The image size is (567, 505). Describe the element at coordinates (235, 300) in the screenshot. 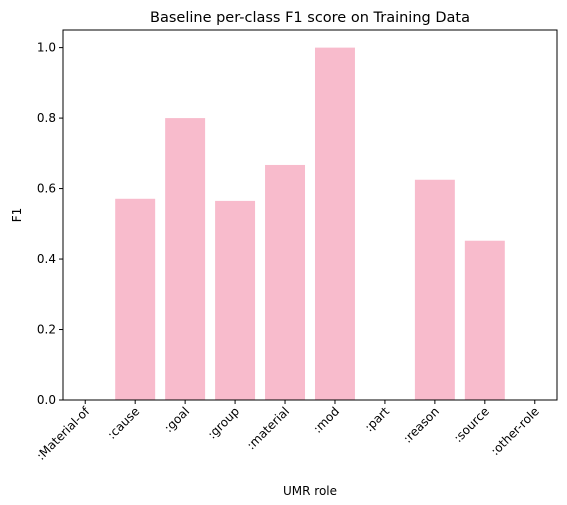

I see `bar-group` at that location.